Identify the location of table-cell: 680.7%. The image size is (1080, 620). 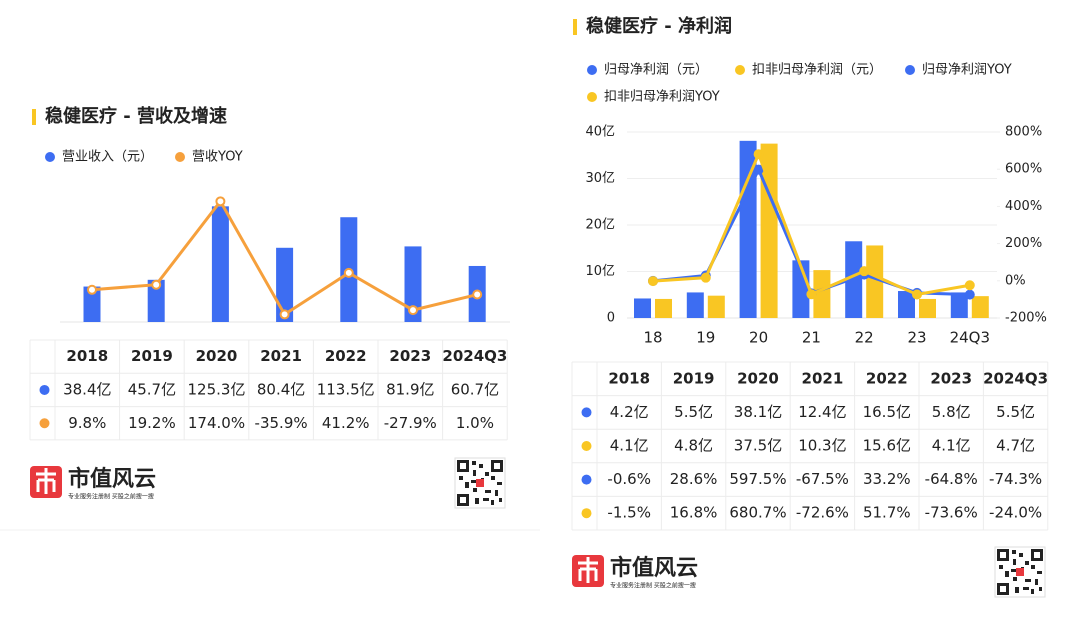
(757, 513).